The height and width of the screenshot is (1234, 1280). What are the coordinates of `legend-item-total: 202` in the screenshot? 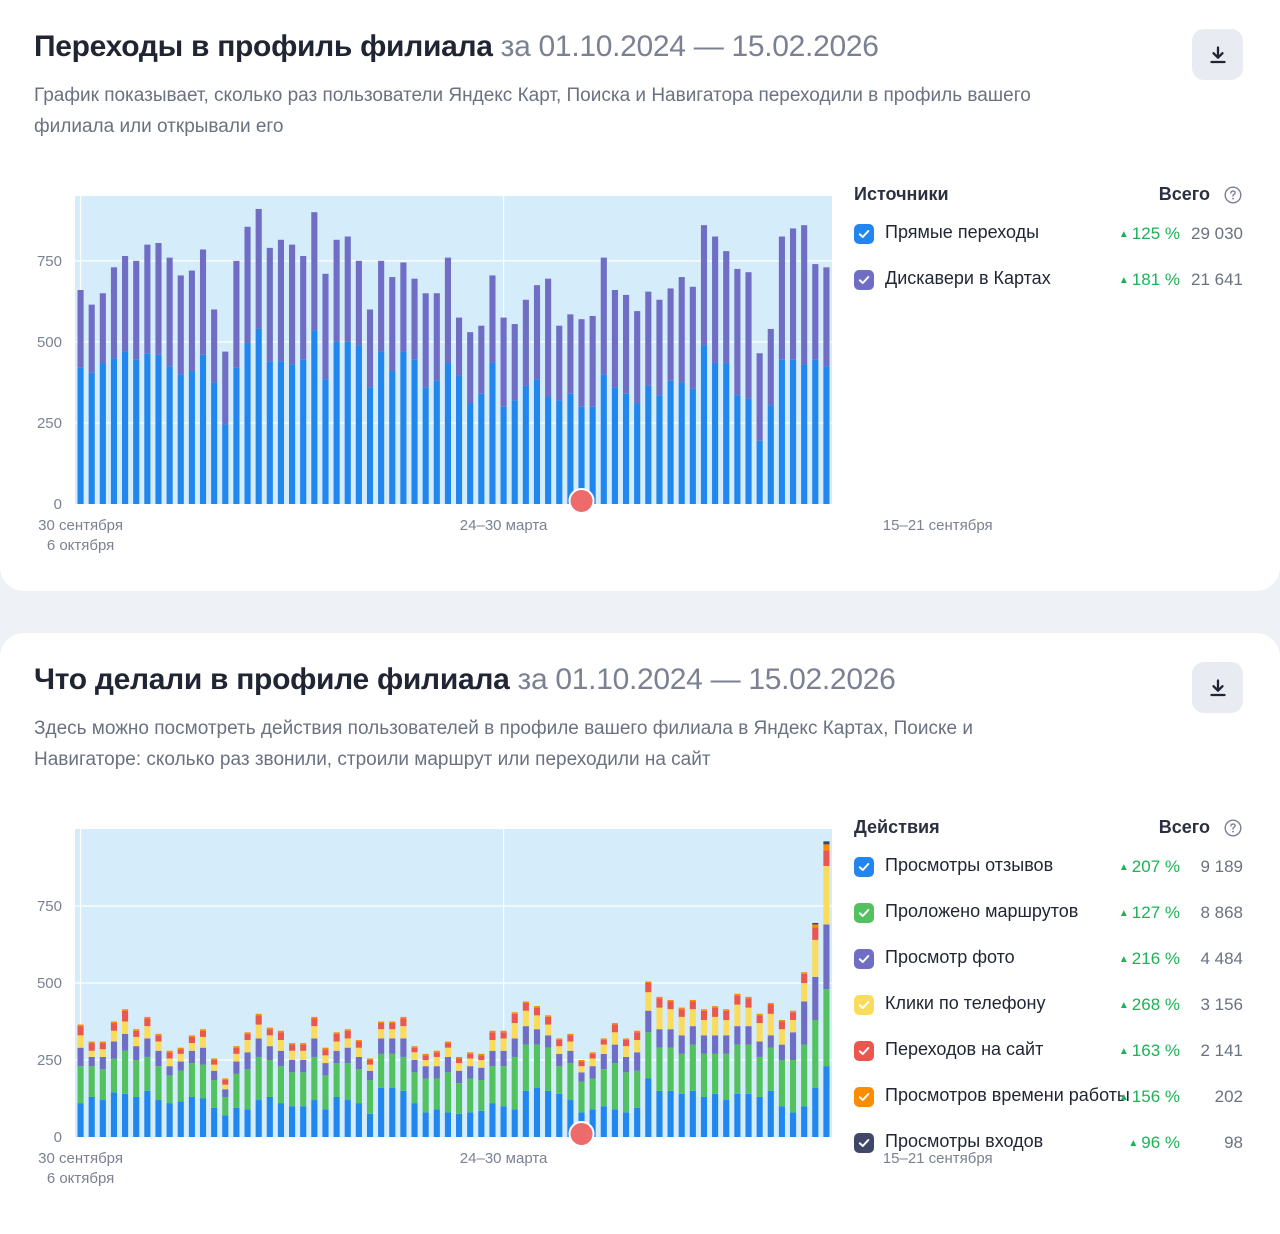 It's located at (1228, 1096).